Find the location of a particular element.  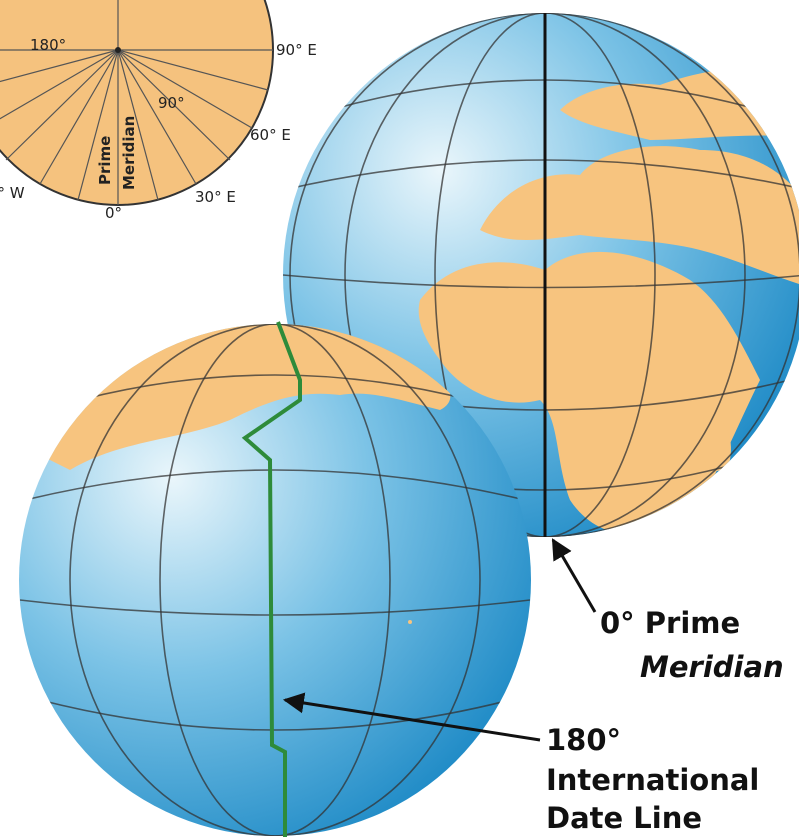

inset-axis-label: Meridian is located at coordinates (129, 153).